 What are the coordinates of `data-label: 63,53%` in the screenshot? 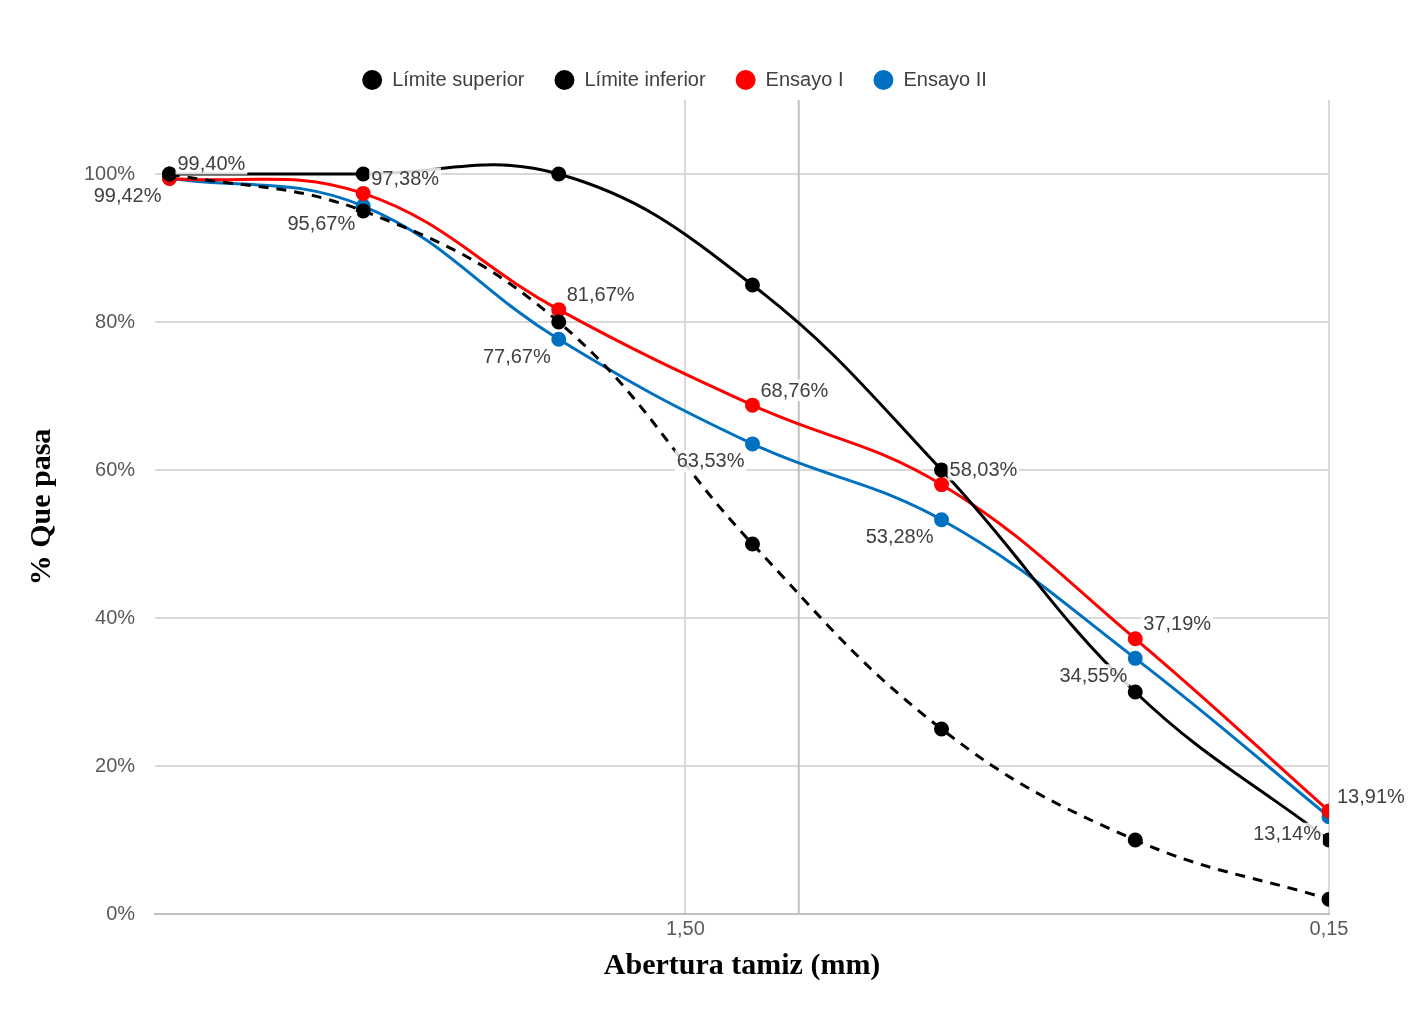 It's located at (710, 460).